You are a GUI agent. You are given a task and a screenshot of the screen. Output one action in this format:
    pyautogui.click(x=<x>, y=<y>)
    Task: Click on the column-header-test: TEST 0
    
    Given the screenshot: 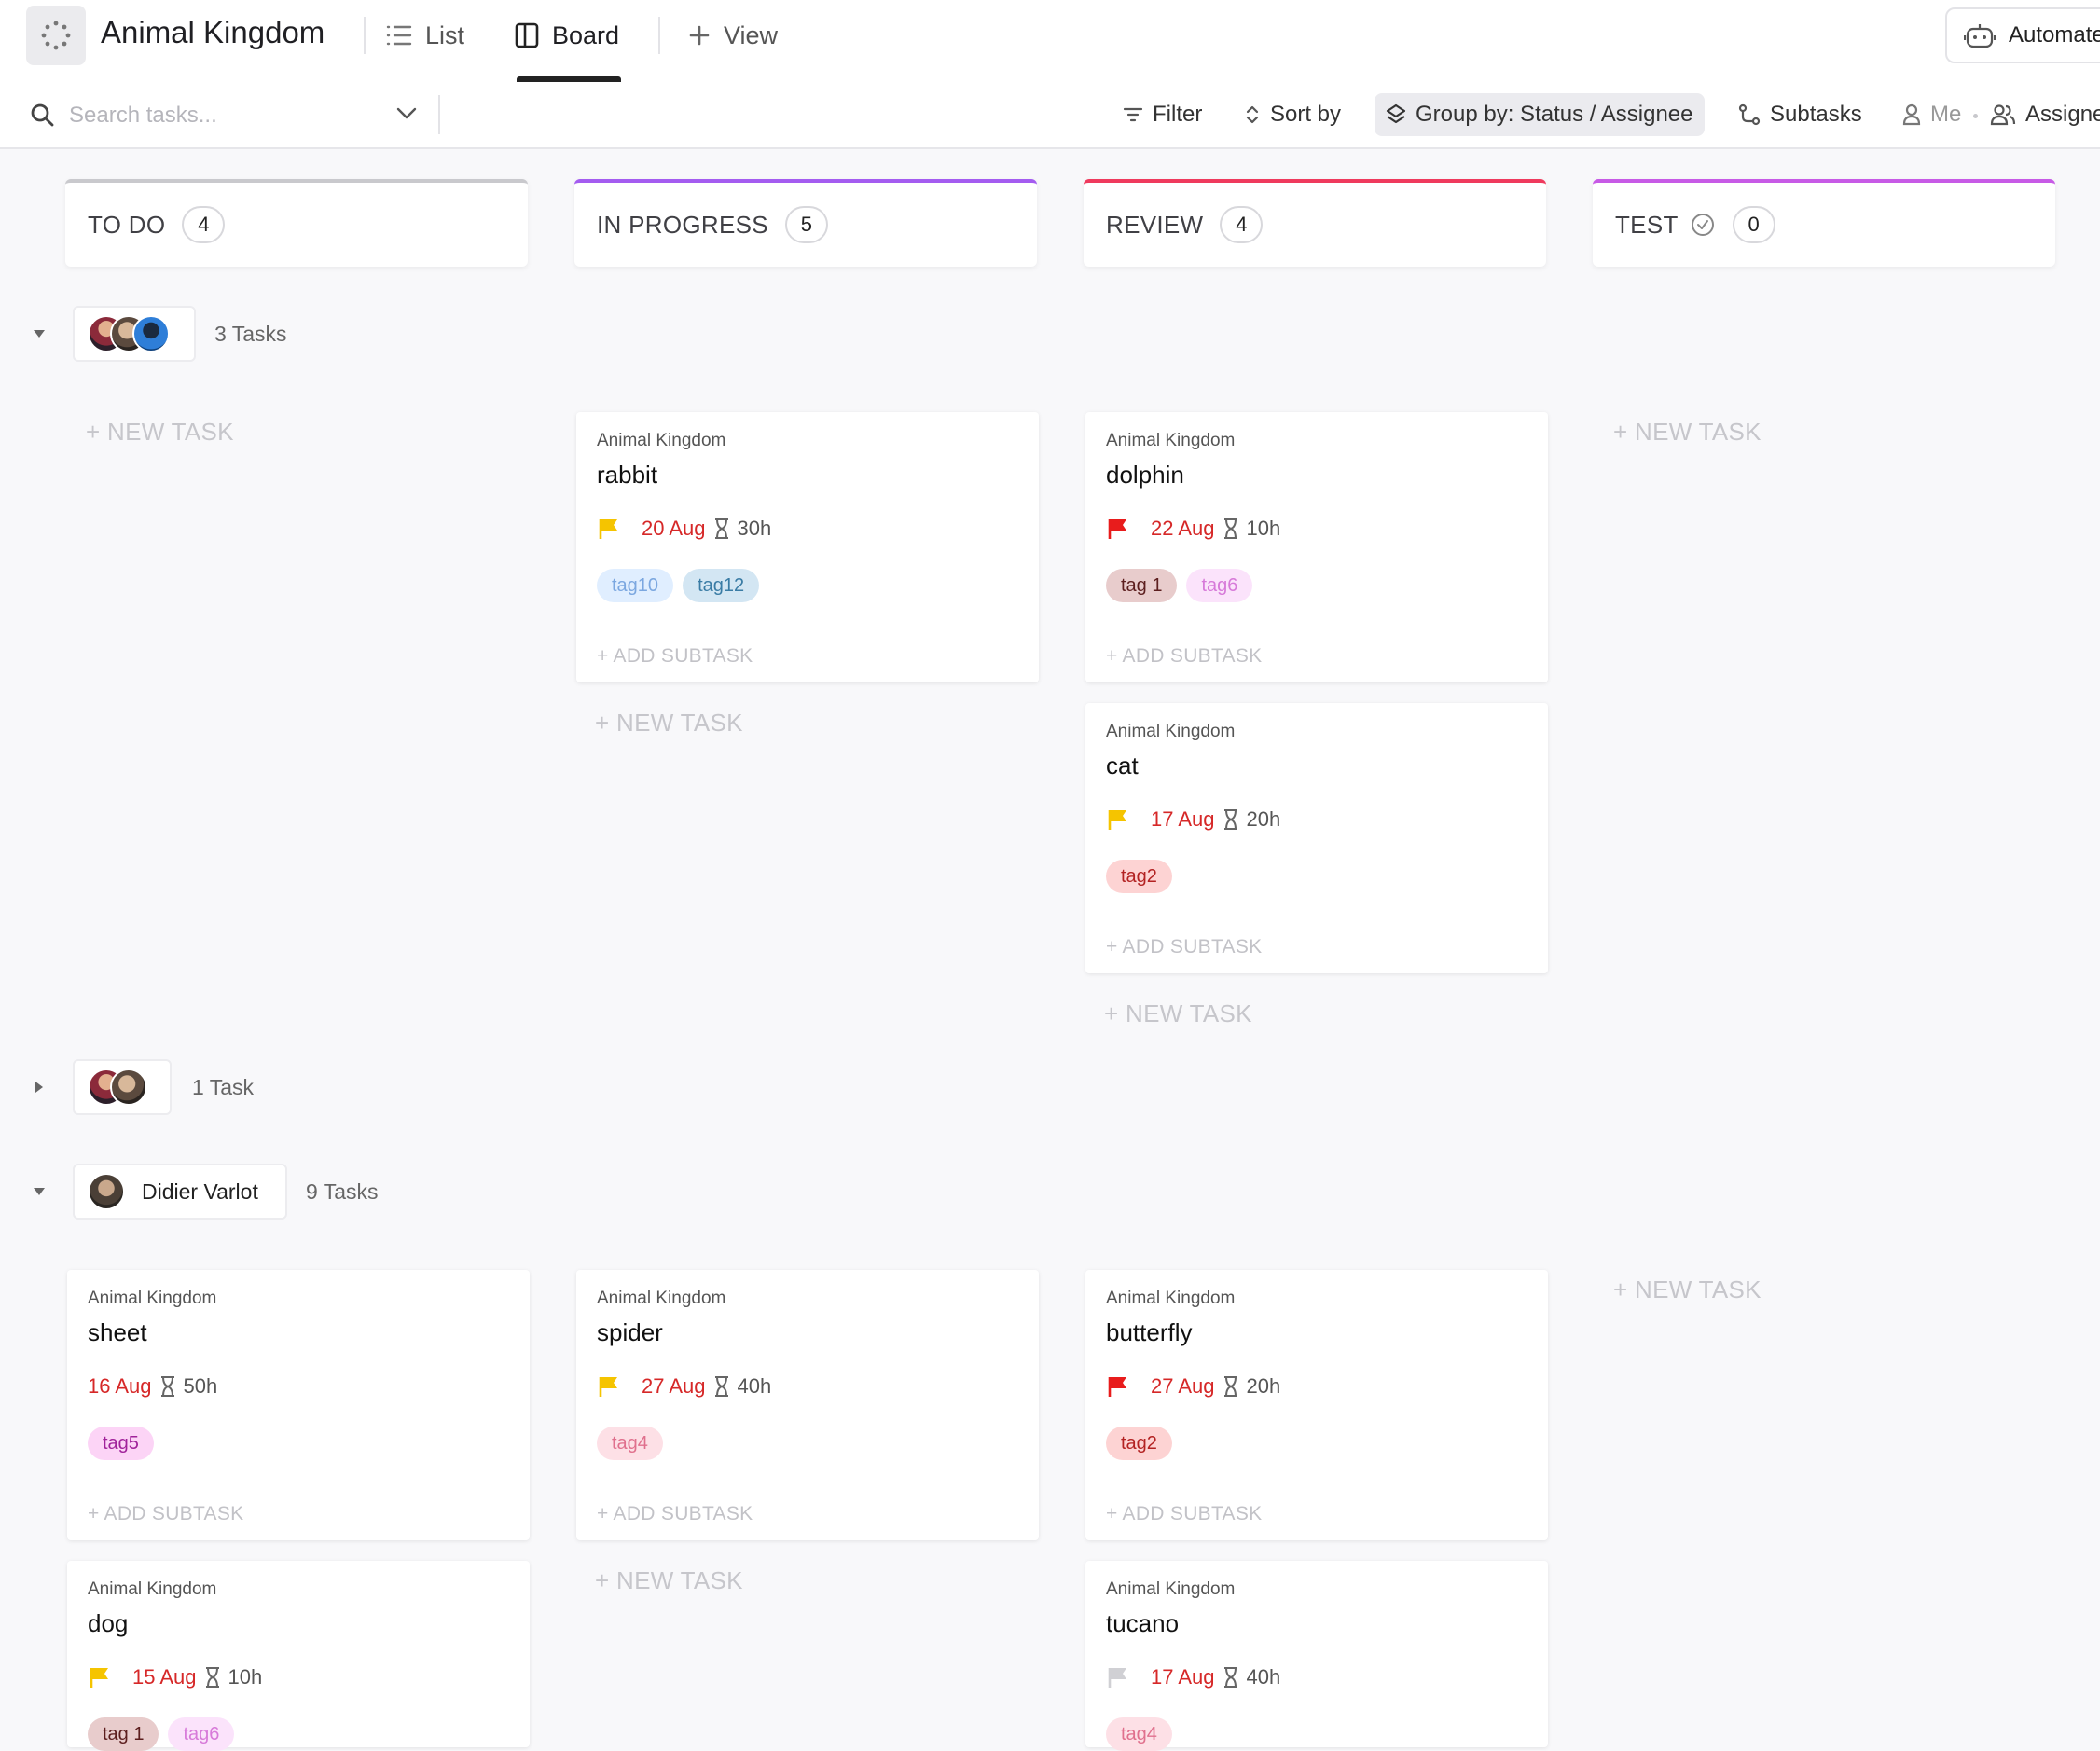 What is the action you would take?
    pyautogui.click(x=1824, y=223)
    